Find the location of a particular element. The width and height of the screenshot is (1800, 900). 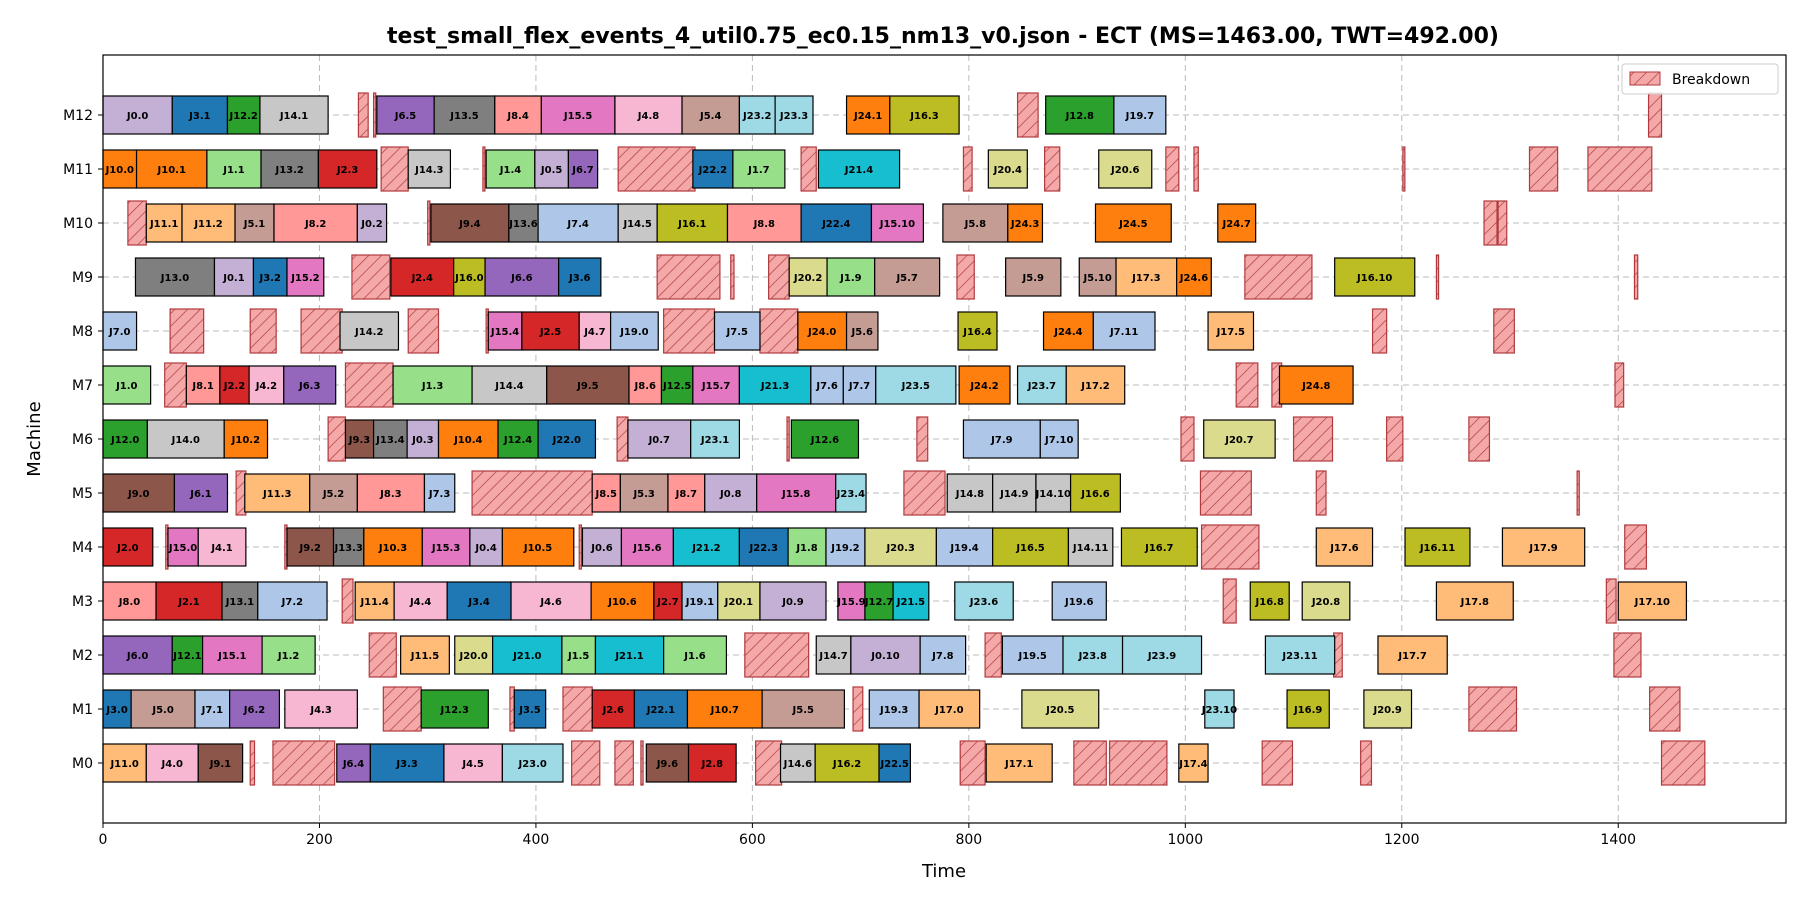

task-label: J17.5 is located at coordinates (1230, 332).